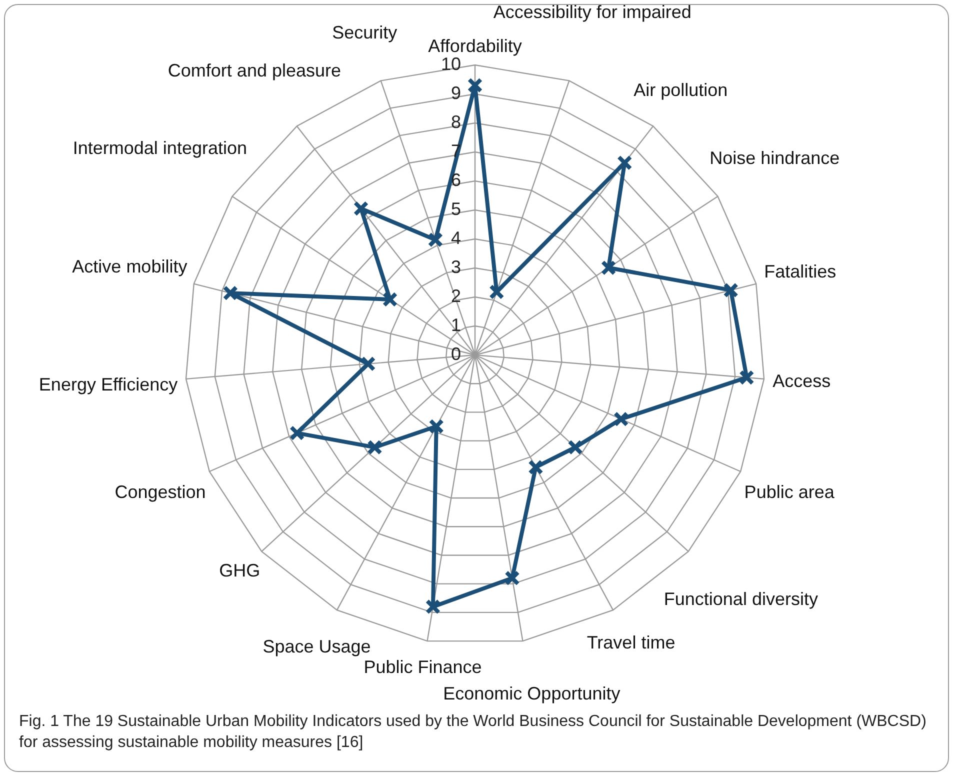  I want to click on spoke-label: Access, so click(801, 381).